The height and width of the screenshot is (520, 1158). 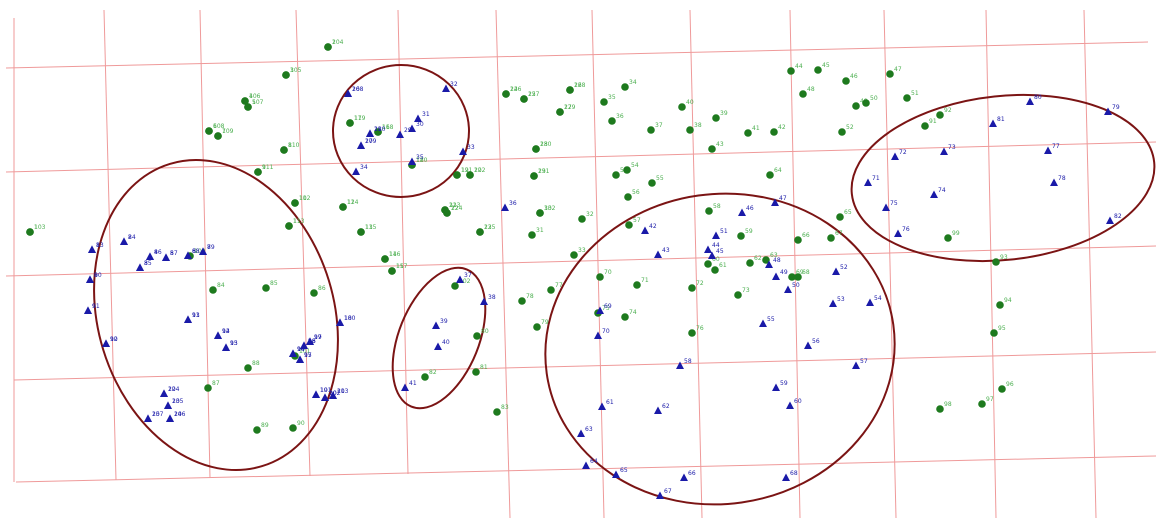 What do you see at coordinates (1118, 216) in the screenshot?
I see `plot-label: 82` at bounding box center [1118, 216].